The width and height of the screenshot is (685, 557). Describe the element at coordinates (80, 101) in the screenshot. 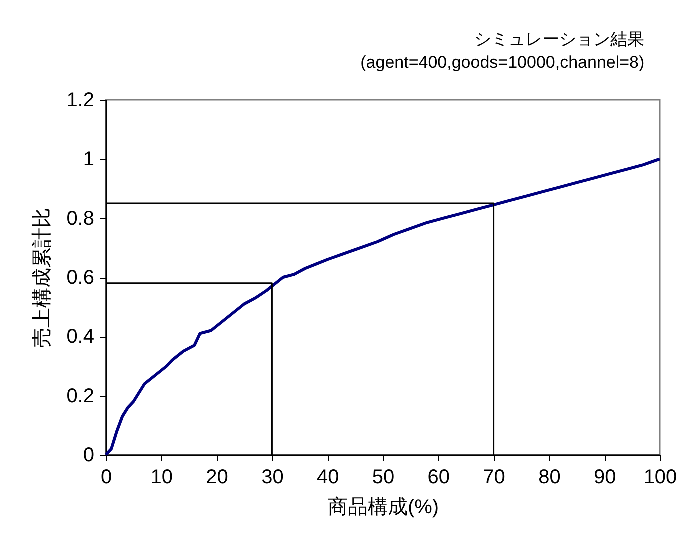

I see `y-tick-label: 1.2` at that location.